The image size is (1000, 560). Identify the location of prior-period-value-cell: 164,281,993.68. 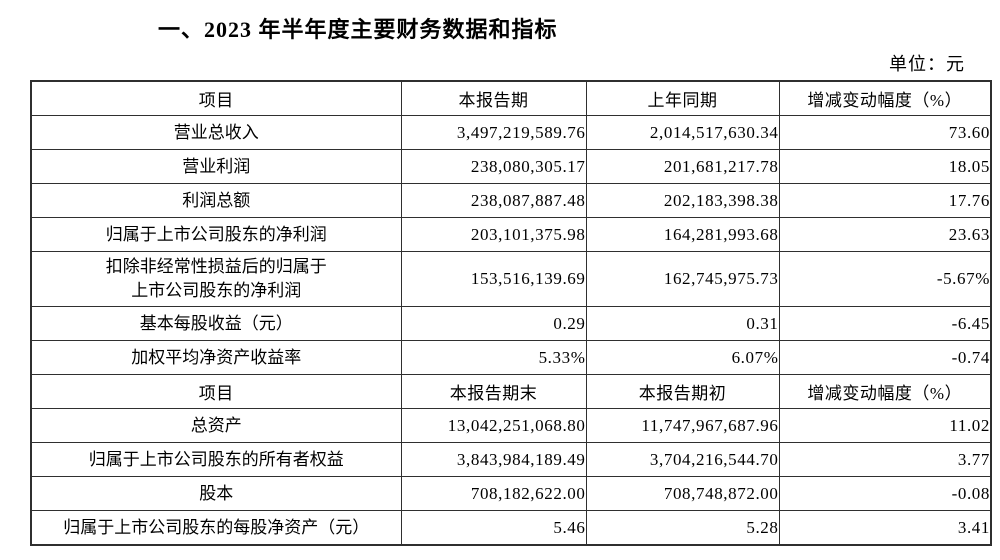
(682, 234).